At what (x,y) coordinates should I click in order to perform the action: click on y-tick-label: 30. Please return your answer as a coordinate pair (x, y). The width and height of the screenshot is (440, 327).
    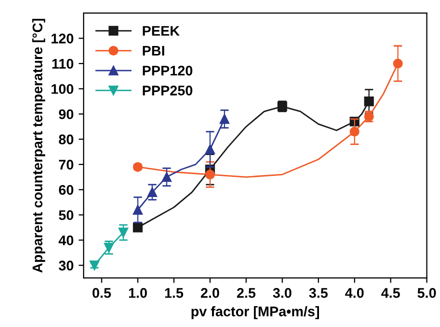
    Looking at the image, I should click on (66, 265).